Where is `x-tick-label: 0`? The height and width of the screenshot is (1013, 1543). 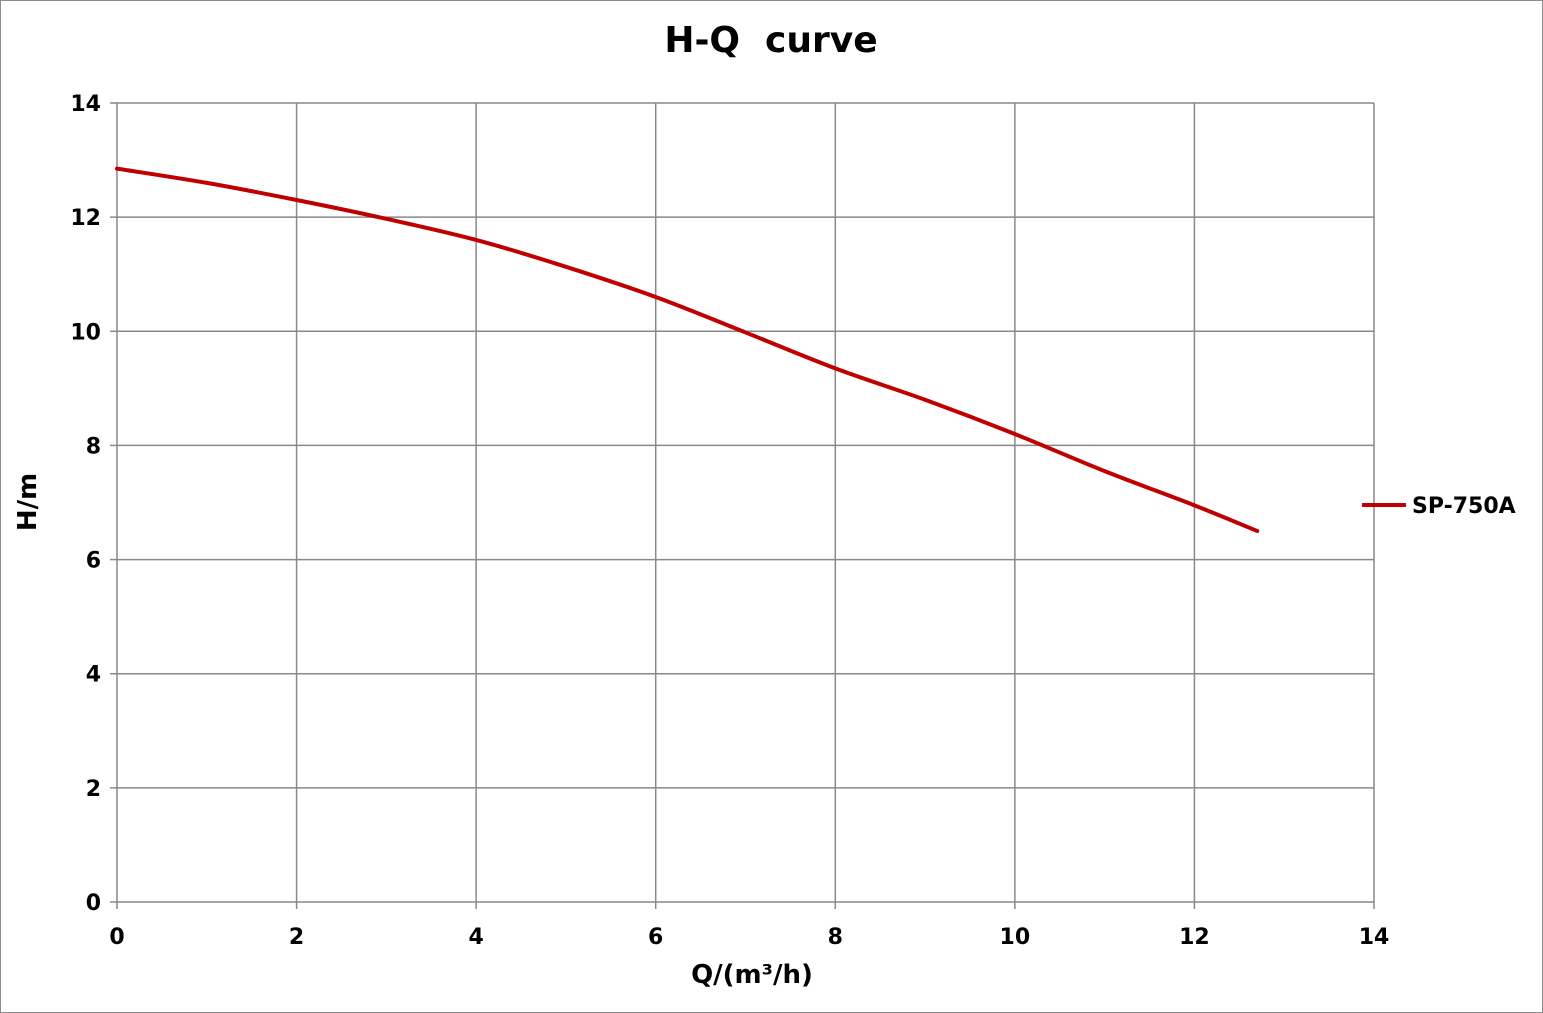 x-tick-label: 0 is located at coordinates (116, 937).